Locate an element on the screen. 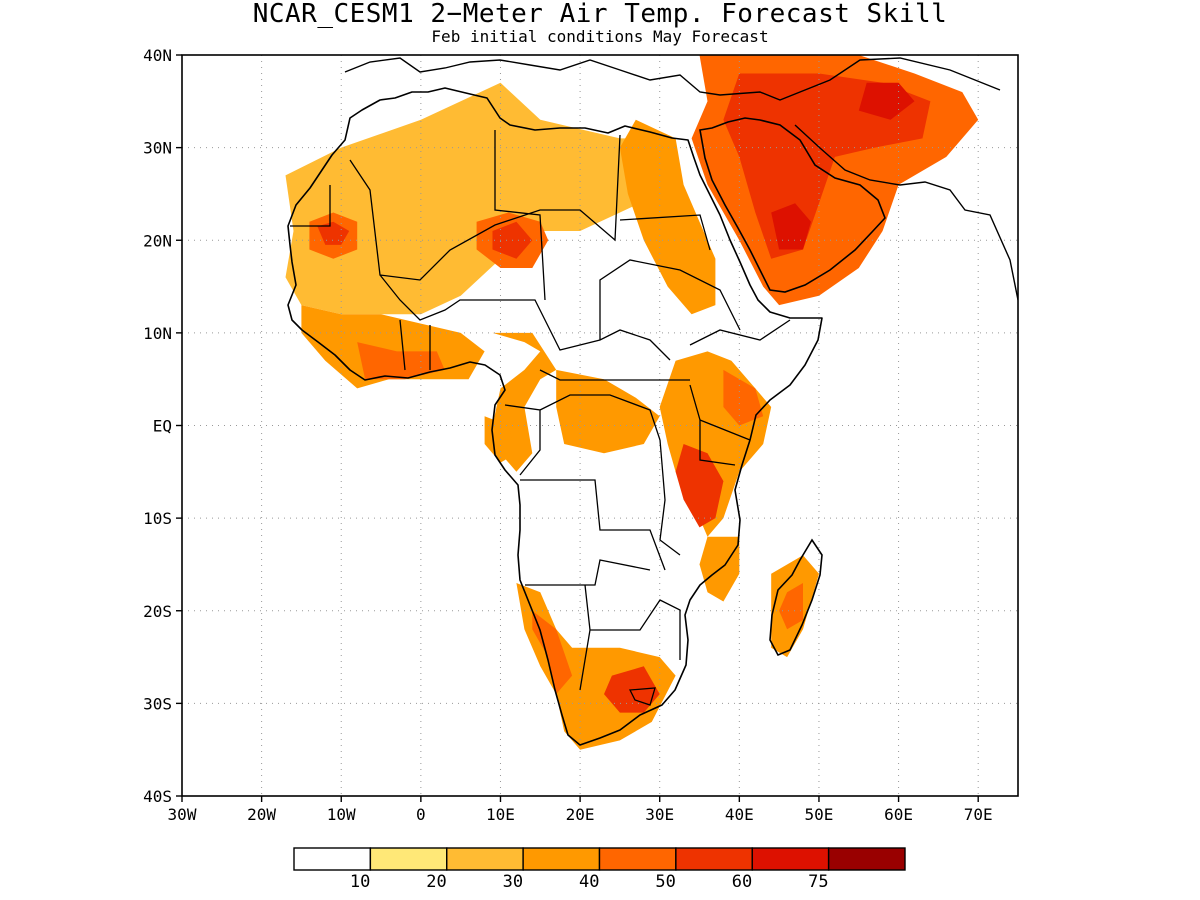 This screenshot has width=1200, height=900. lat-tick-label: EQ is located at coordinates (162, 426).